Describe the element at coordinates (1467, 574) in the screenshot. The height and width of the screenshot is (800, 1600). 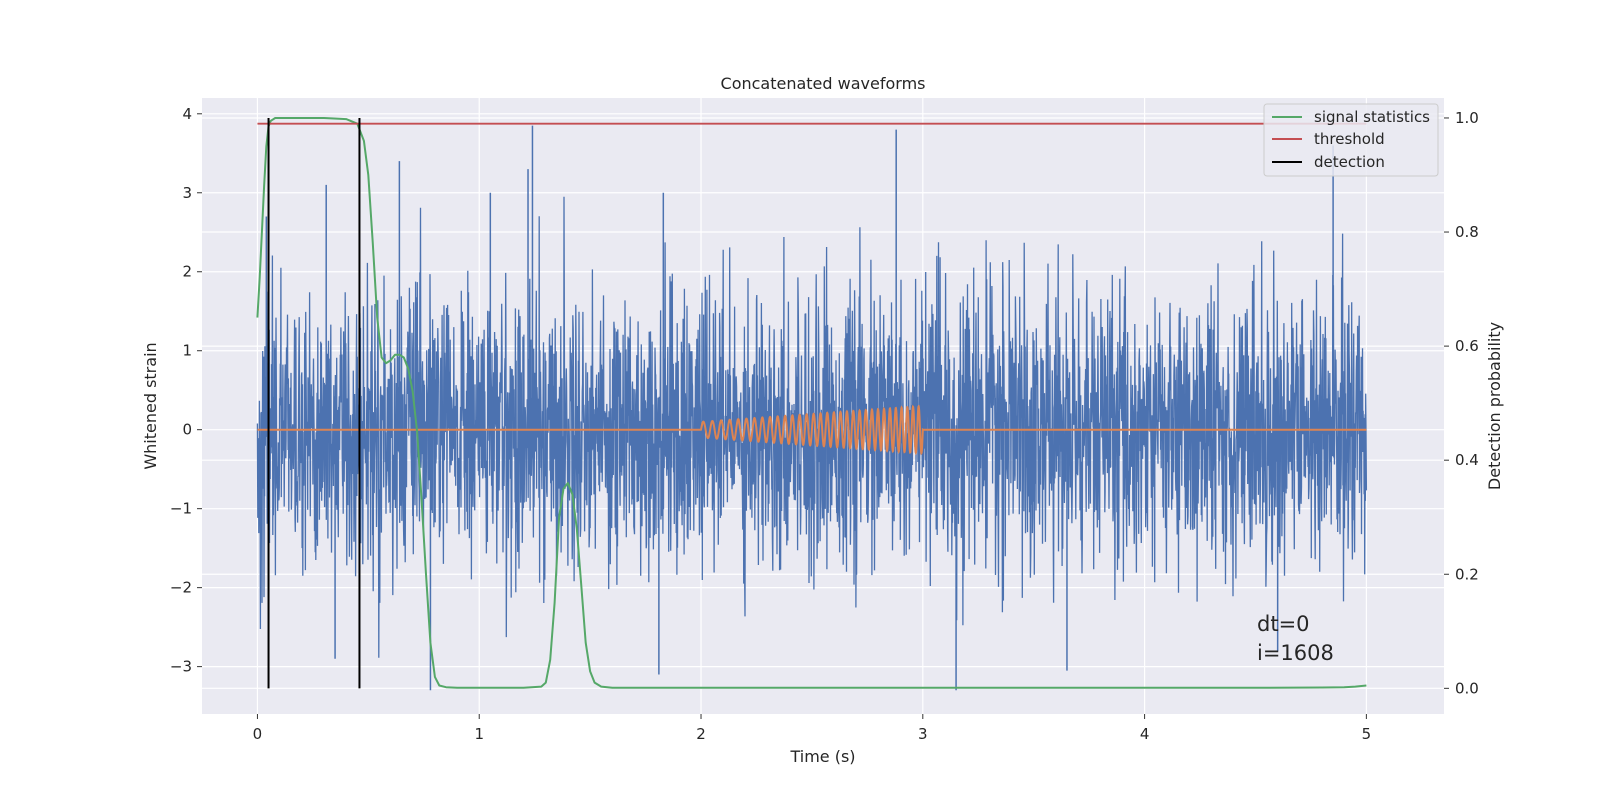
I see `y2-tick-label: 0.2` at that location.